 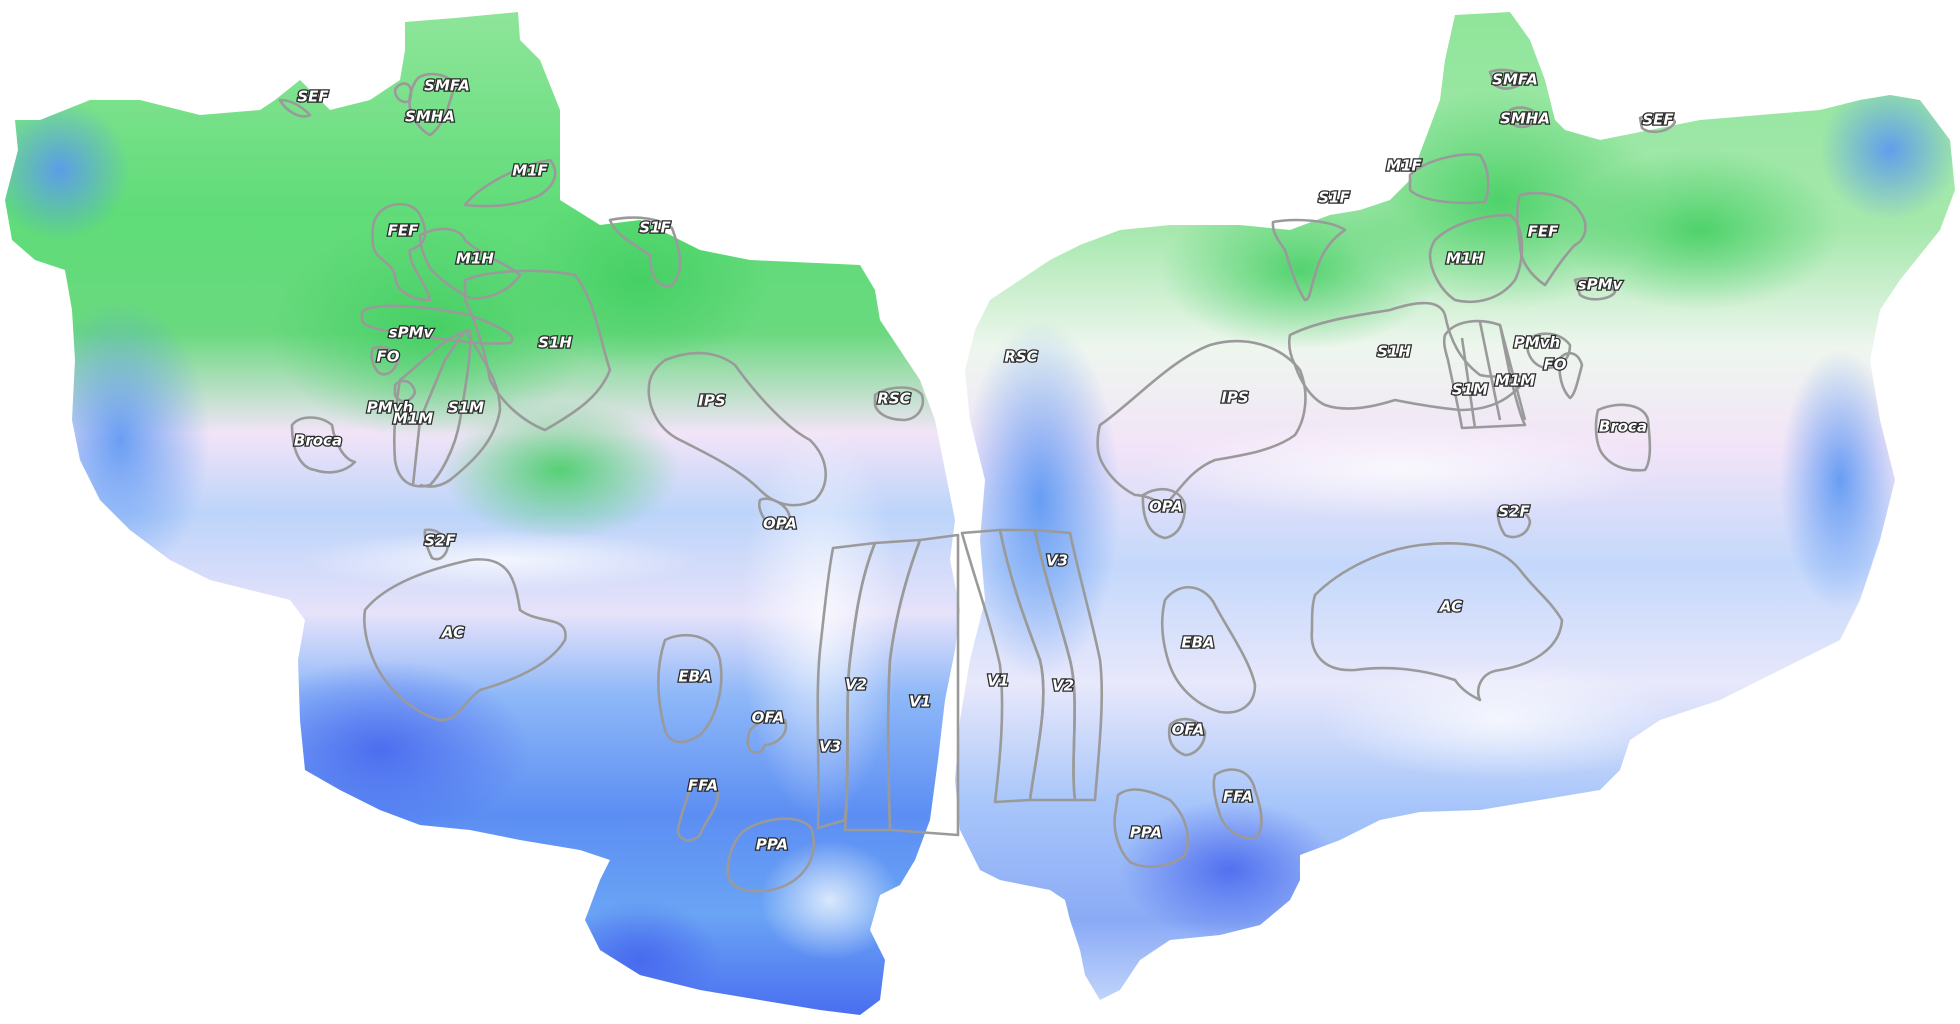 What do you see at coordinates (694, 677) in the screenshot?
I see `left-label-eba: EBA` at bounding box center [694, 677].